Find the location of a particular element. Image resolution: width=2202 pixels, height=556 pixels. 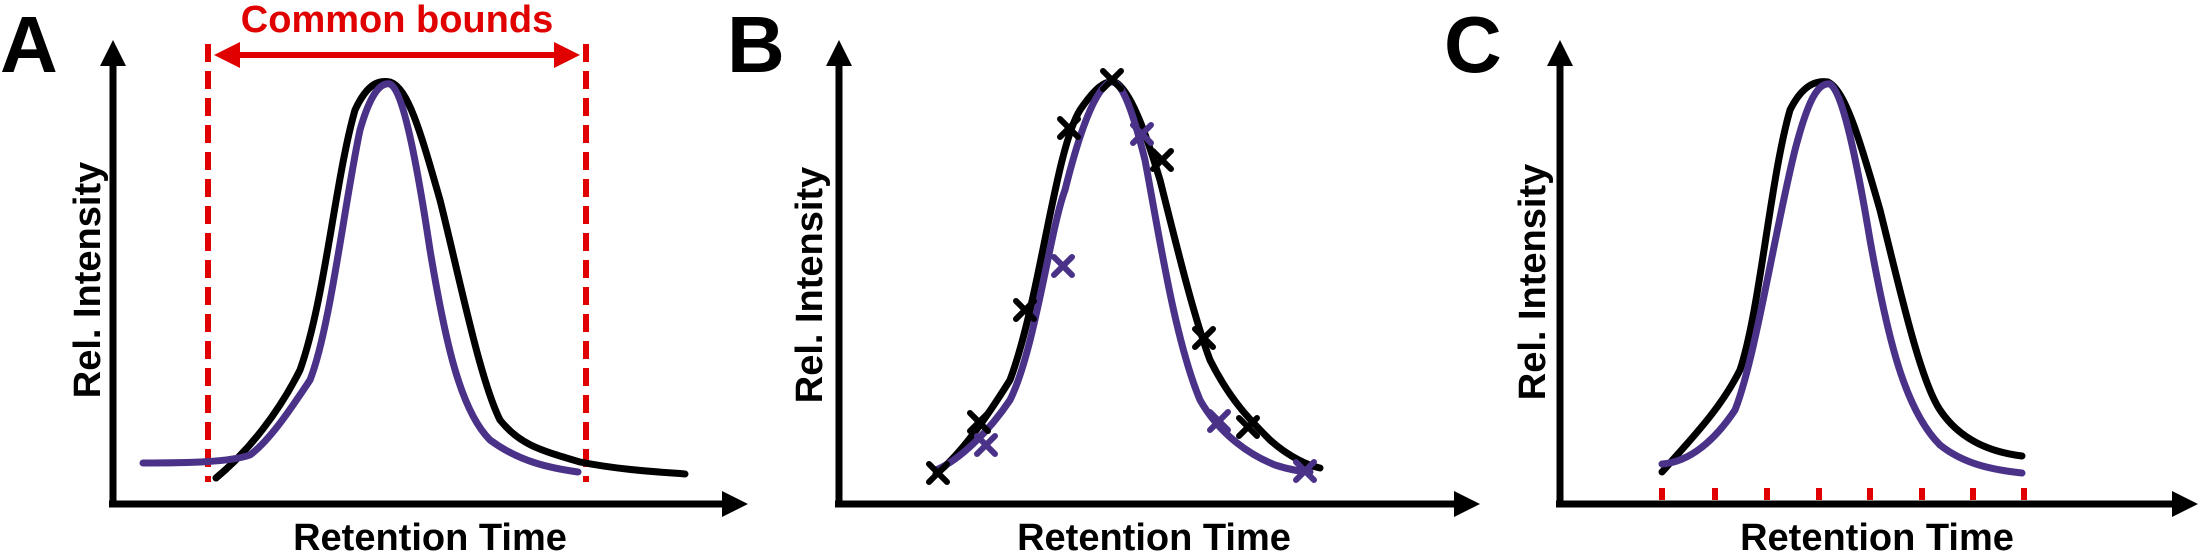

panel-c-letter: C is located at coordinates (1473, 44).